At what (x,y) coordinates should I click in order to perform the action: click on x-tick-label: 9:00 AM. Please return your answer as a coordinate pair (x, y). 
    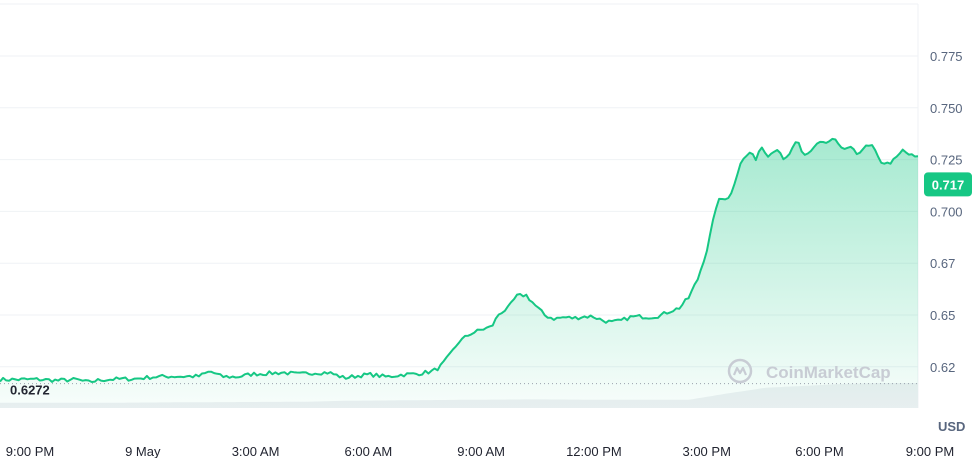
    Looking at the image, I should click on (481, 451).